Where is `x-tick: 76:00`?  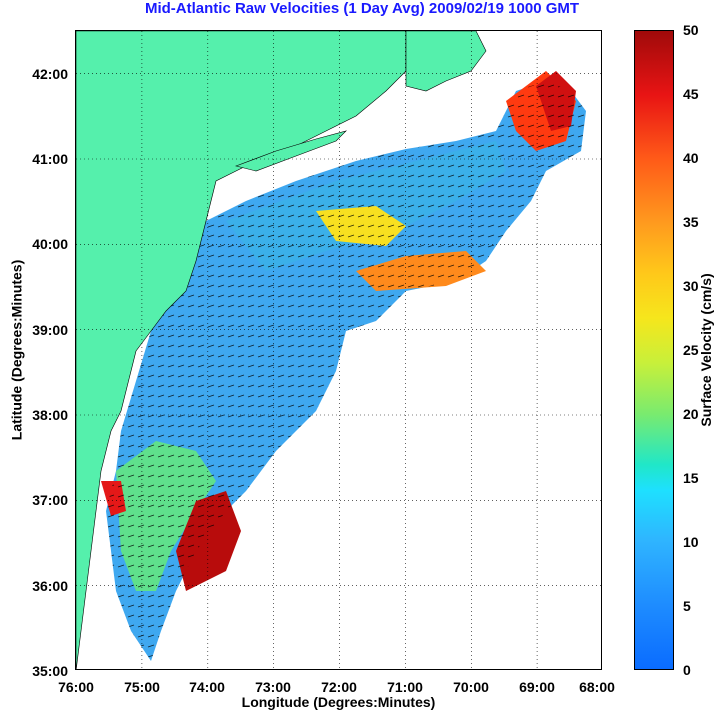 x-tick: 76:00 is located at coordinates (76, 687).